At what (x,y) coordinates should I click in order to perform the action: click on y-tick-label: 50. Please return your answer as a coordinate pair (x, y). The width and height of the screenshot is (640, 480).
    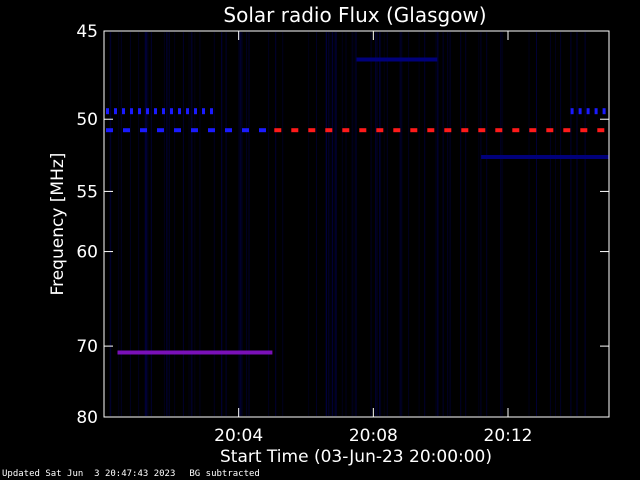
    Looking at the image, I should click on (87, 120).